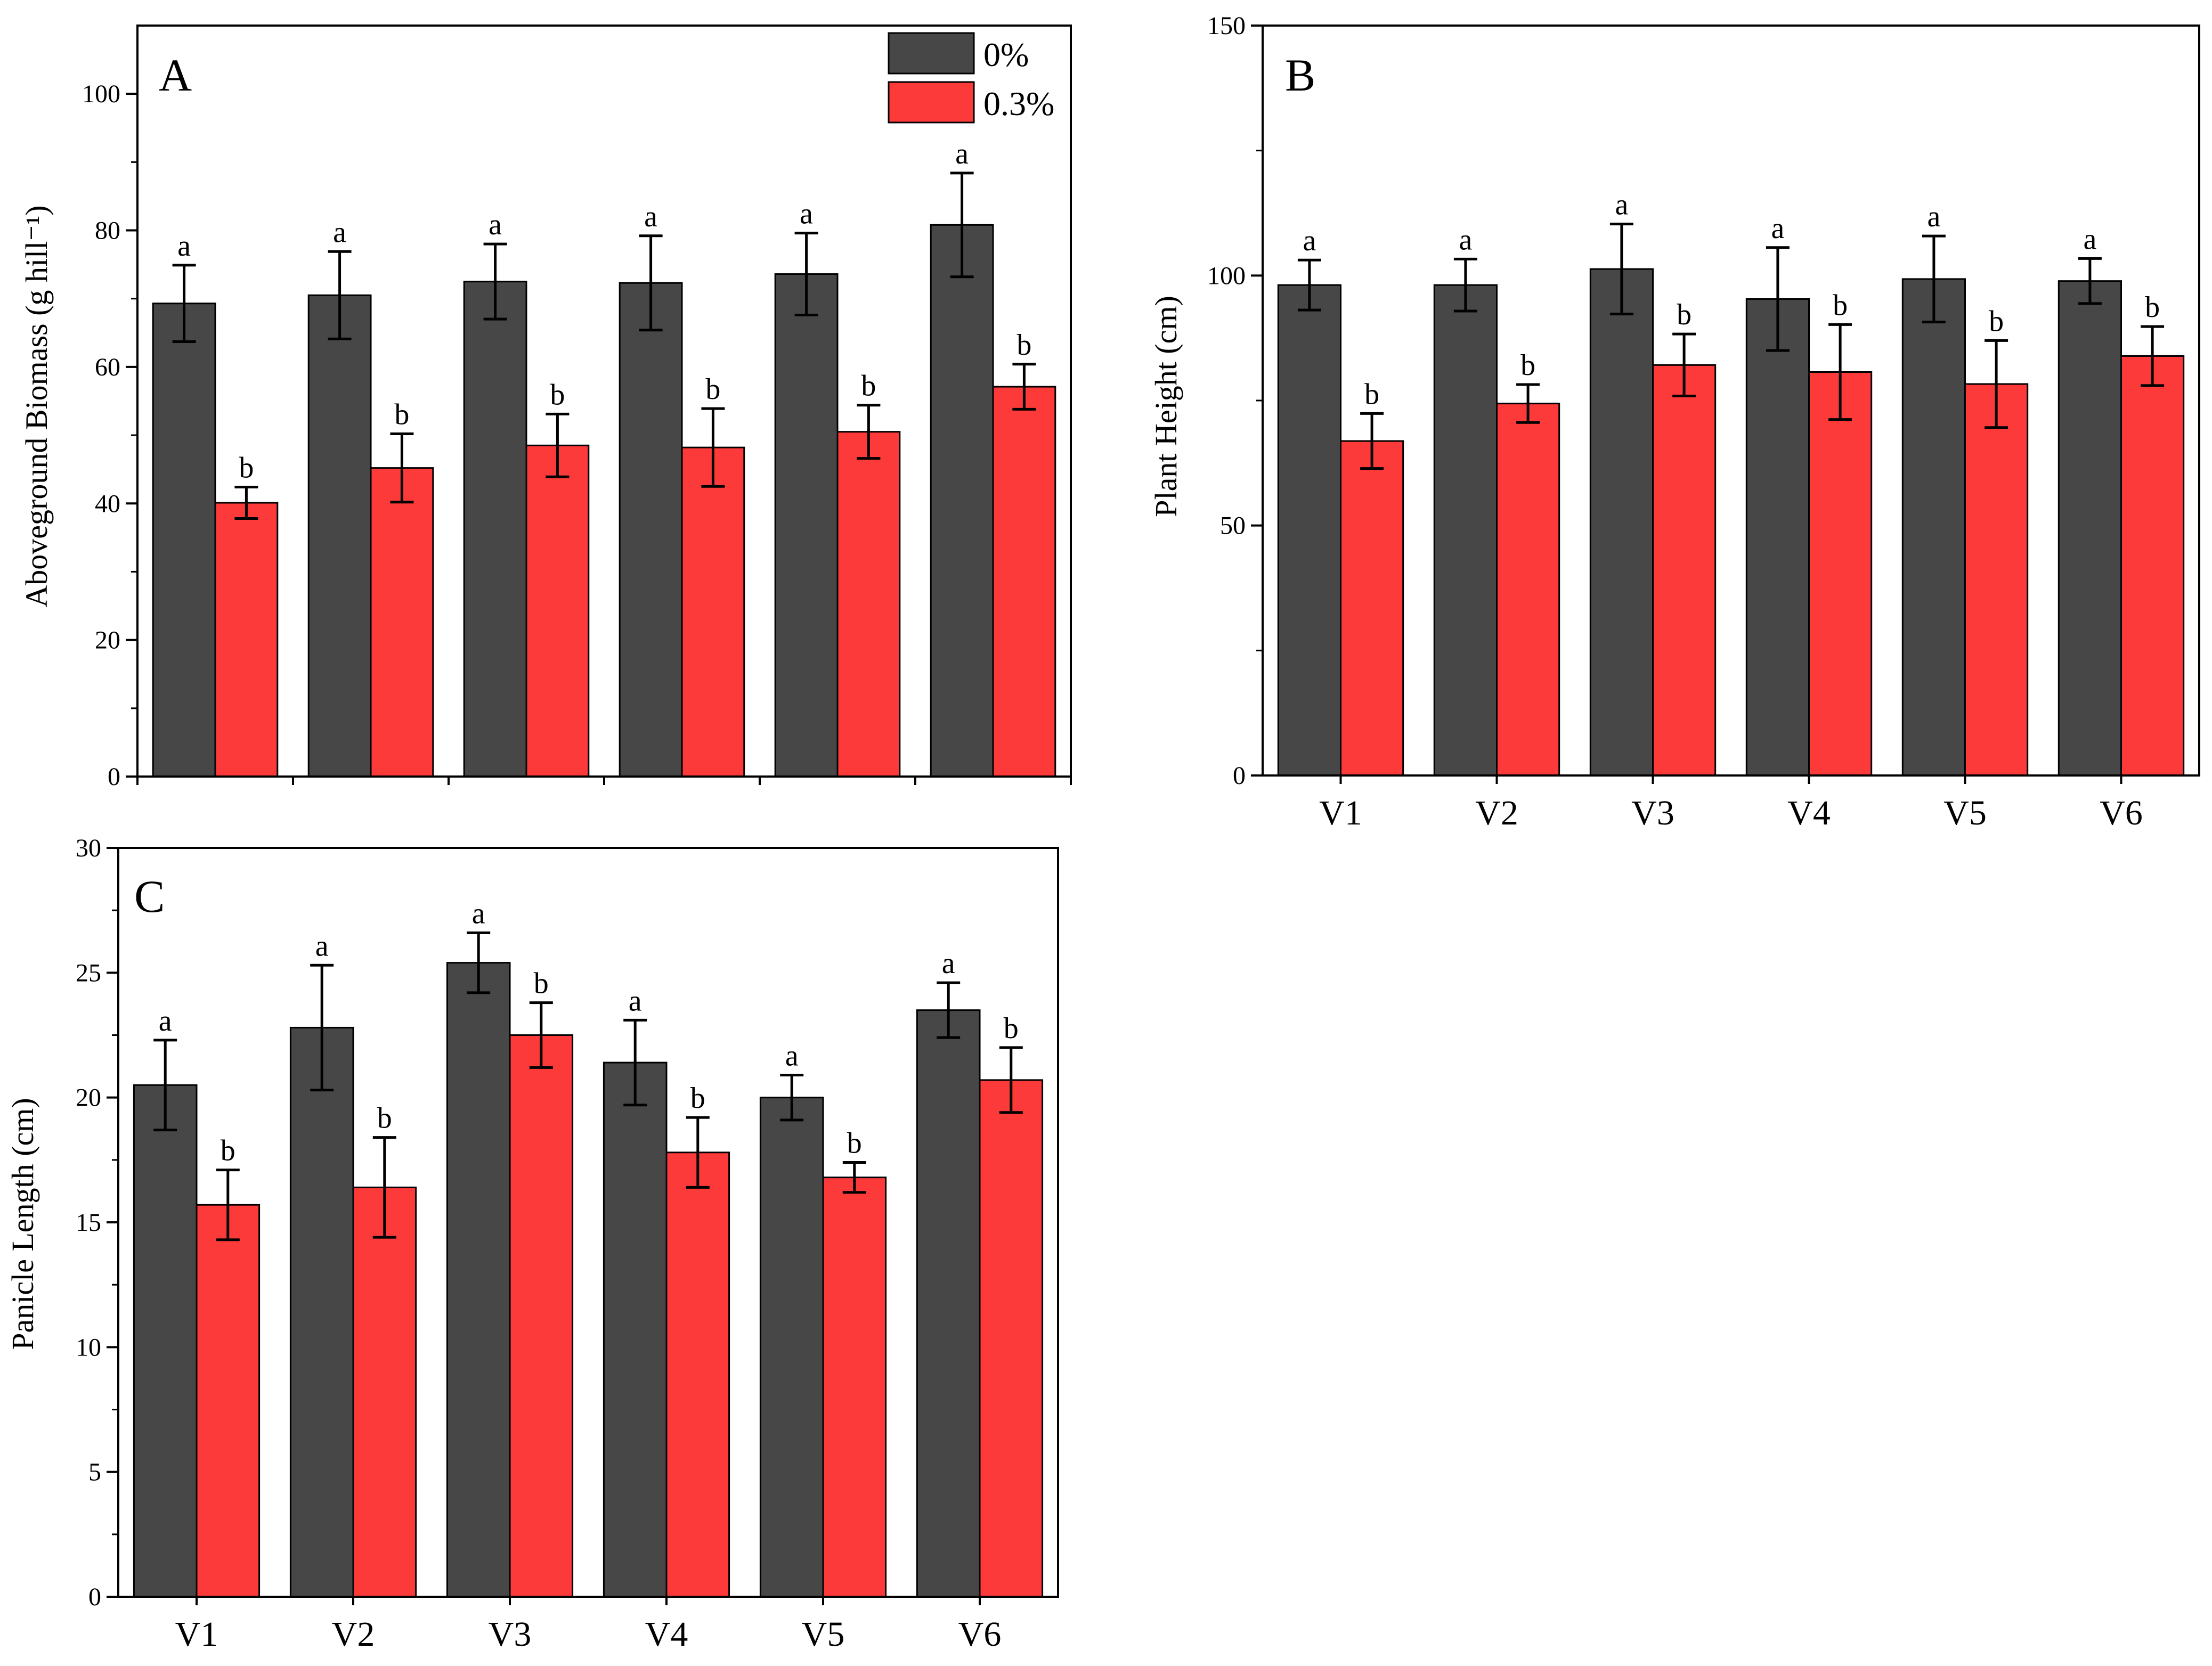  Describe the element at coordinates (949, 1010) in the screenshot. I see `panel-c-error-bar-control-v6` at that location.